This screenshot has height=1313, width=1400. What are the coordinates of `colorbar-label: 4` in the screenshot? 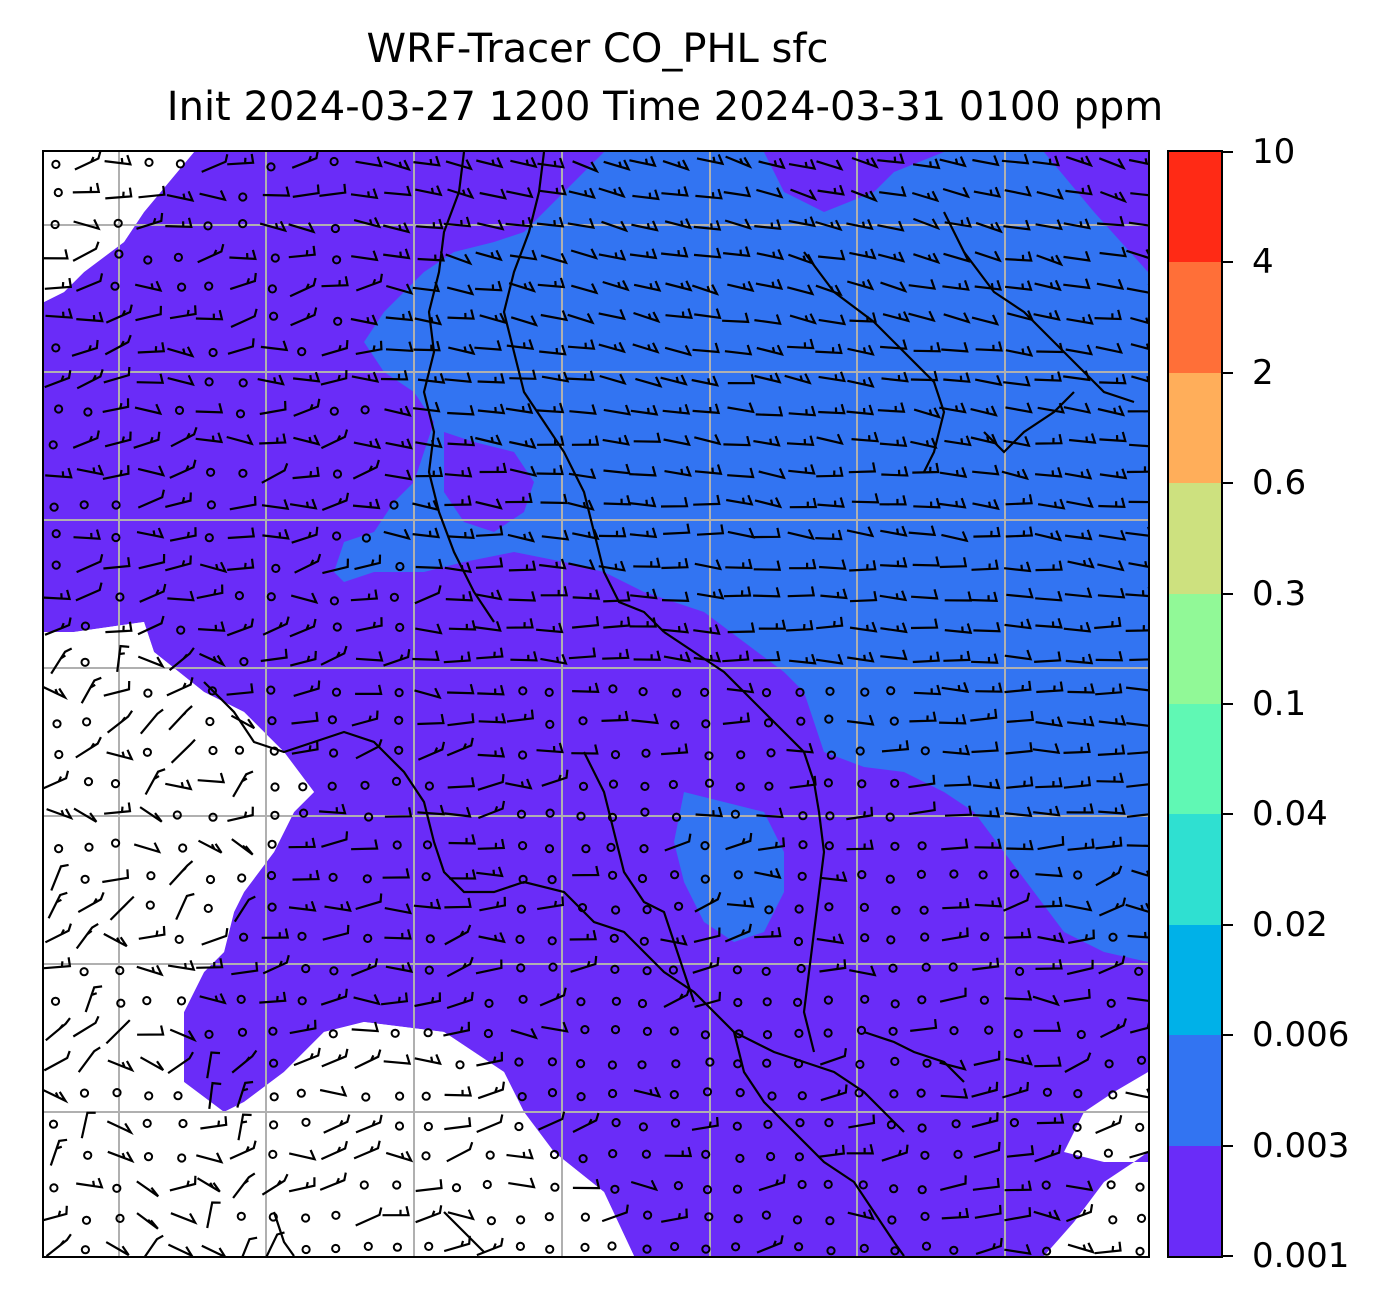 It's located at (1263, 262).